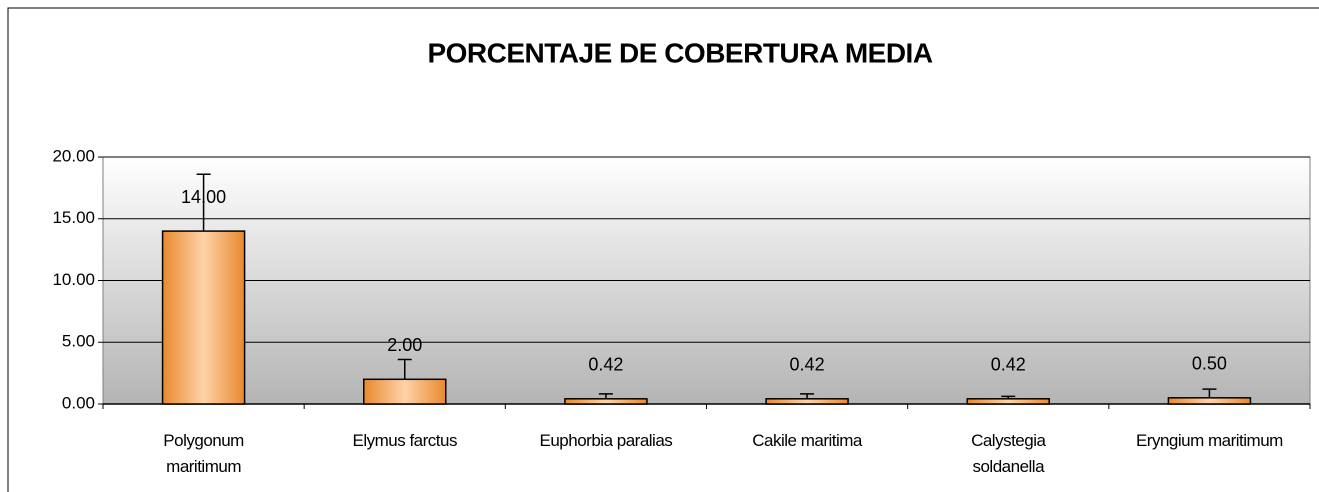  Describe the element at coordinates (1008, 453) in the screenshot. I see `x-tick-label: Calystegia soldanella` at that location.